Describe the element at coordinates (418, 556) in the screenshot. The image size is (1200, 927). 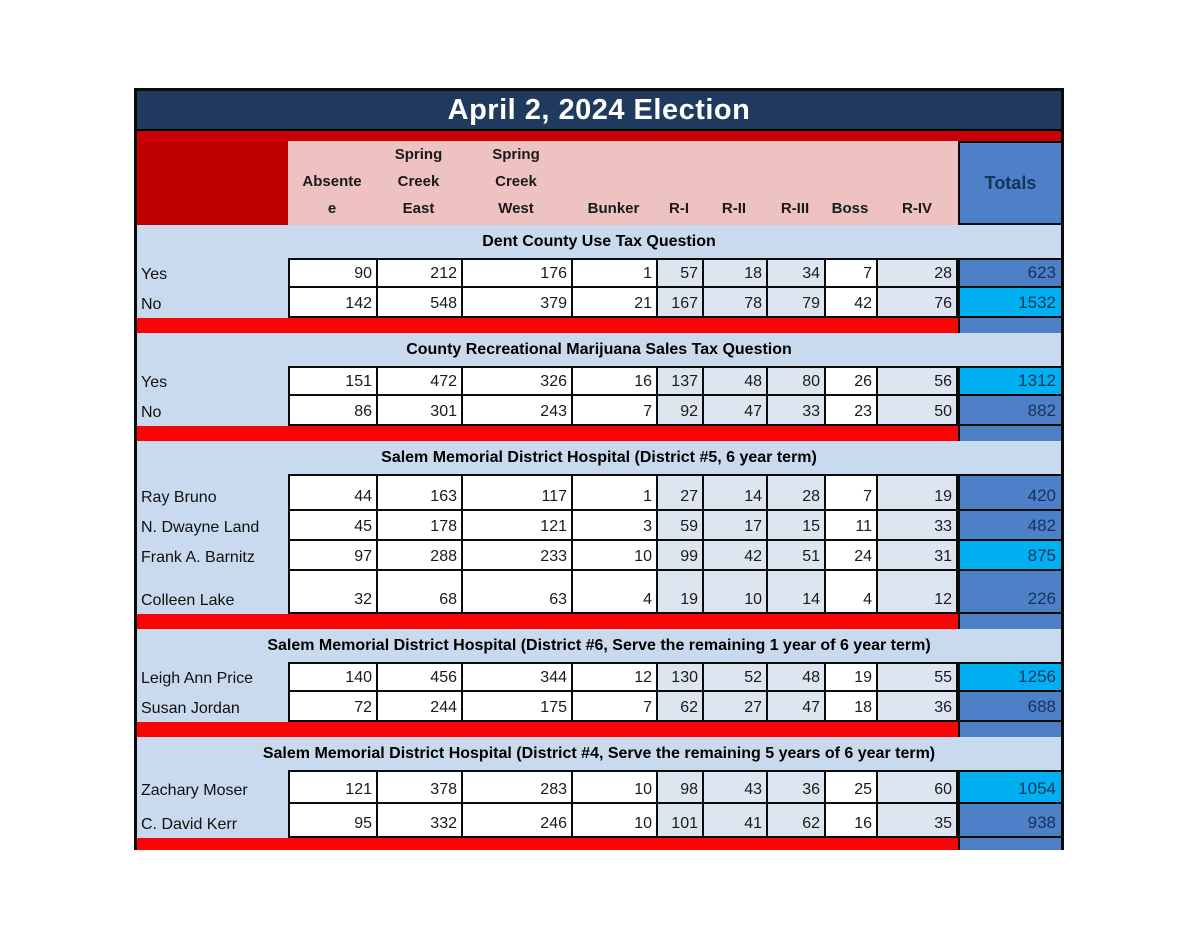
I see `vote-count-cell: 288` at that location.